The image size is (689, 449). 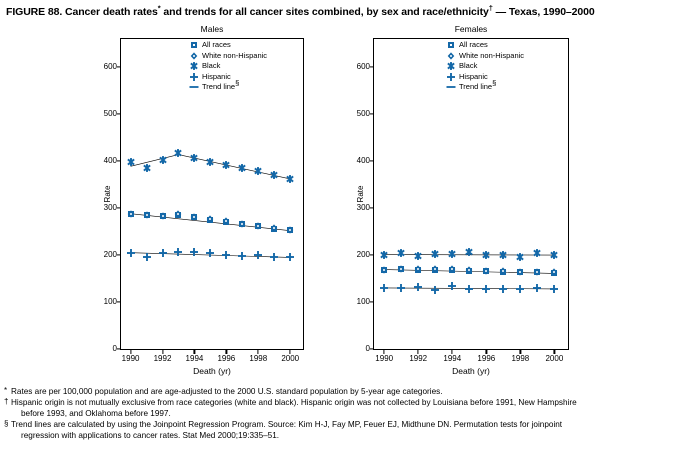 I want to click on x-axis-label-females: Death (yr), so click(x=471, y=371).